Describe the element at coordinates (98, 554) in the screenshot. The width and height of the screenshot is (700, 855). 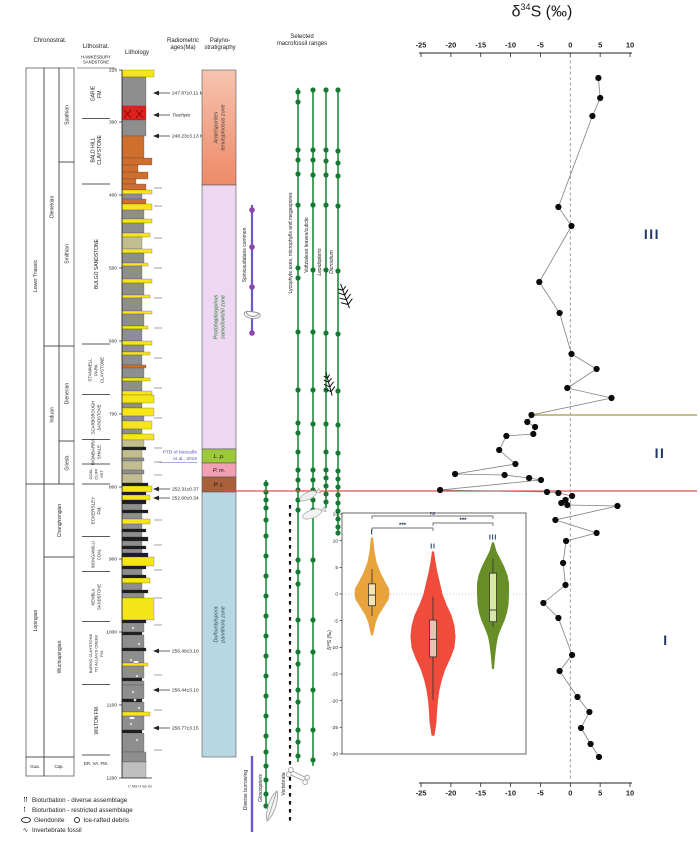
I see `formation-label: COAL` at that location.